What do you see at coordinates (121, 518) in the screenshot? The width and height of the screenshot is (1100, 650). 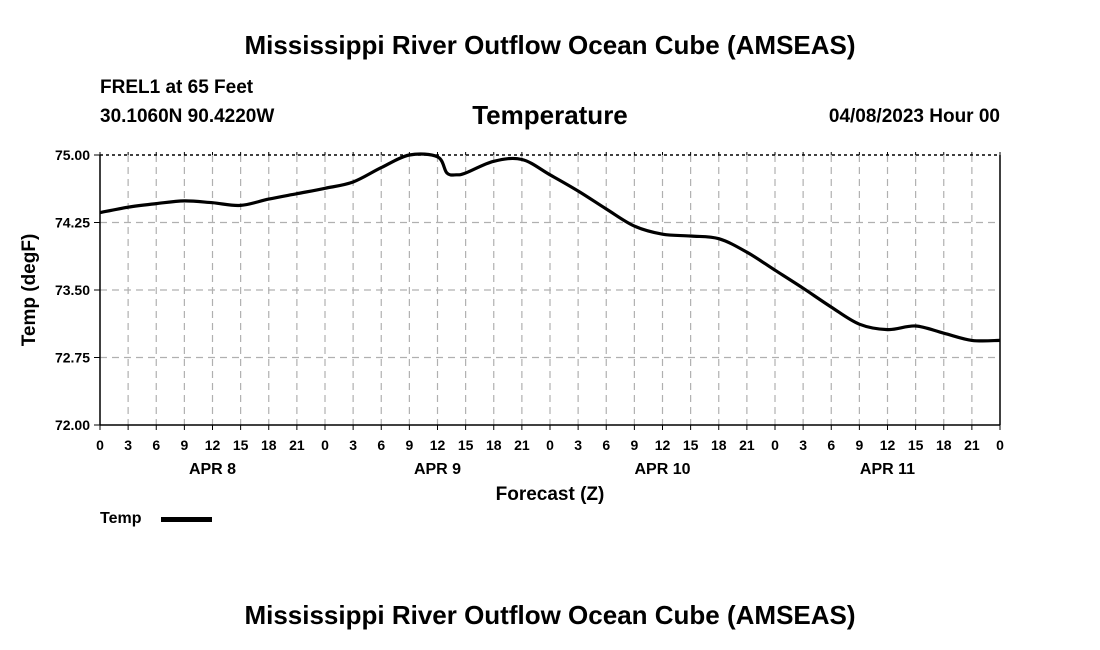 I see `legend-label: Temp` at bounding box center [121, 518].